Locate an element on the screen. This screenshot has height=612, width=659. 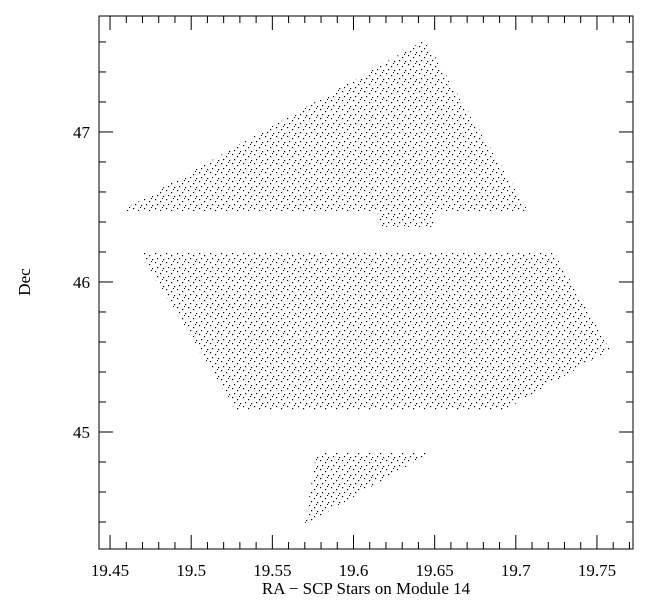
star-field is located at coordinates (367, 488).